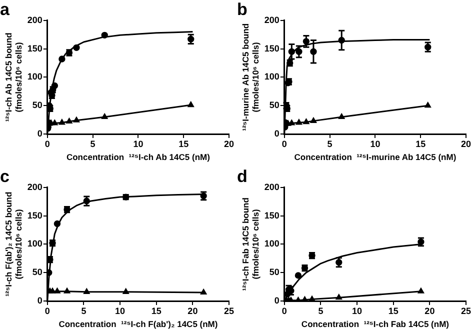  What do you see at coordinates (5, 9) in the screenshot?
I see `chart-title: a` at bounding box center [5, 9].